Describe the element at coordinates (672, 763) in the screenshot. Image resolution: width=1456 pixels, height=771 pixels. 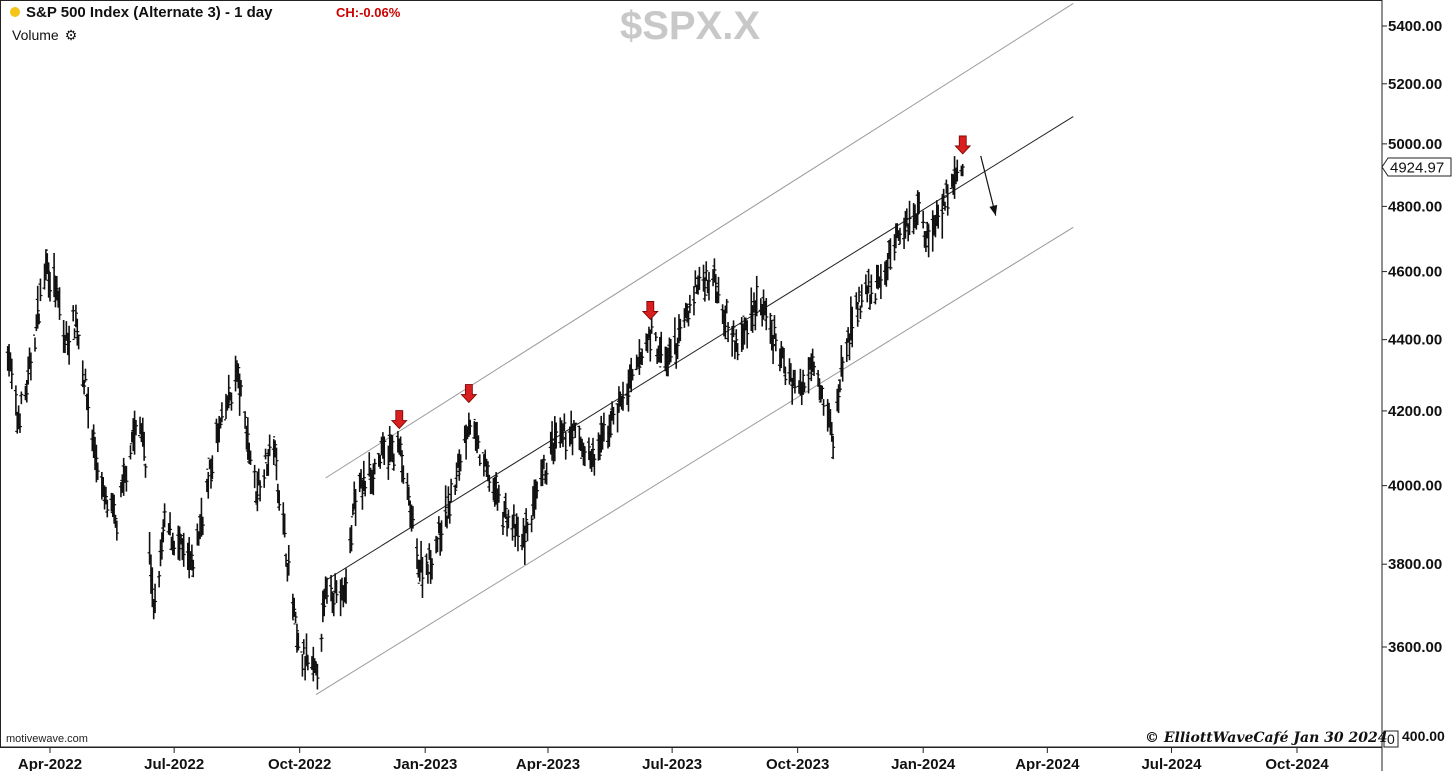
I see `time-tick-label: Jul-2023` at that location.